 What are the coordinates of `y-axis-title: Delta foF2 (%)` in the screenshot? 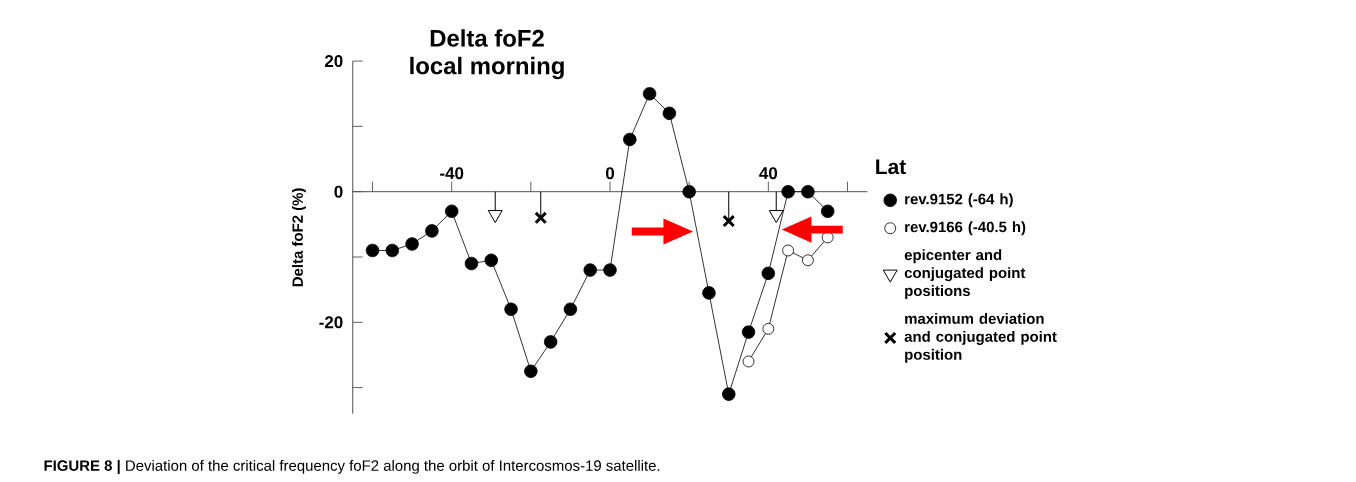 It's located at (298, 237).